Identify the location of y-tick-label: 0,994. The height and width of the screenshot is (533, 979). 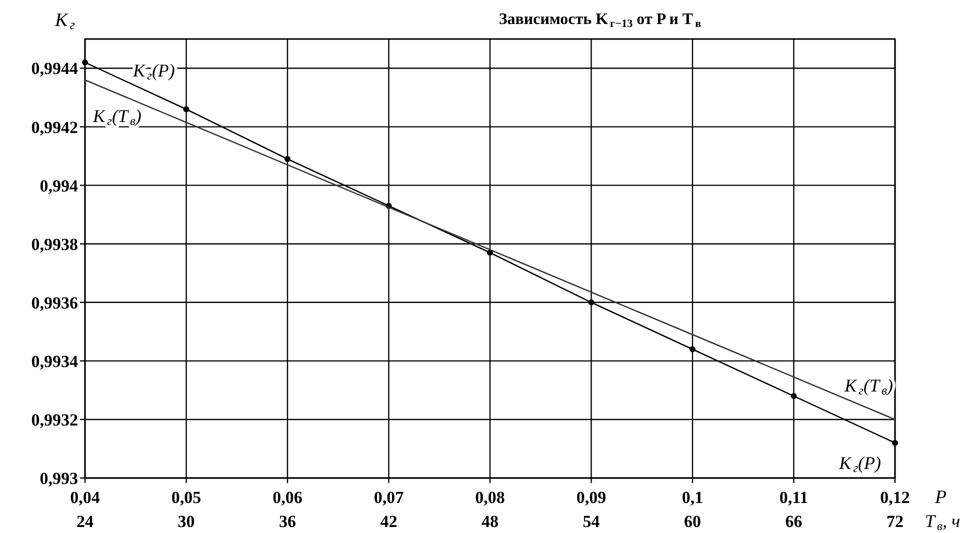
(59, 186).